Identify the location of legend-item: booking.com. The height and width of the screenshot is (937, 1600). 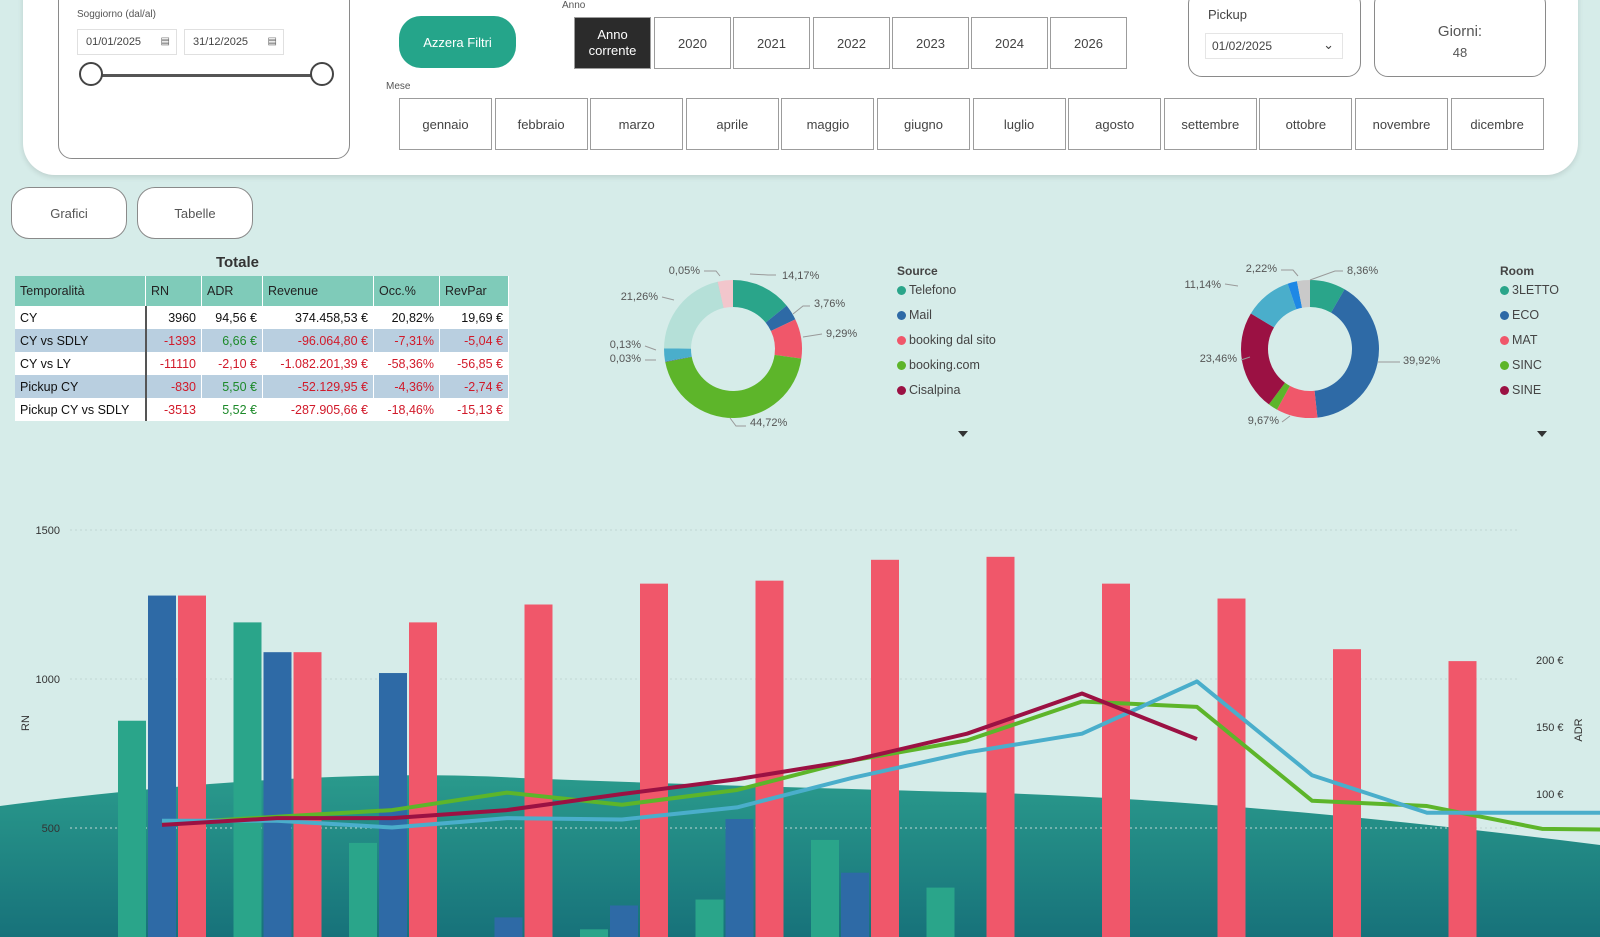
(938, 365).